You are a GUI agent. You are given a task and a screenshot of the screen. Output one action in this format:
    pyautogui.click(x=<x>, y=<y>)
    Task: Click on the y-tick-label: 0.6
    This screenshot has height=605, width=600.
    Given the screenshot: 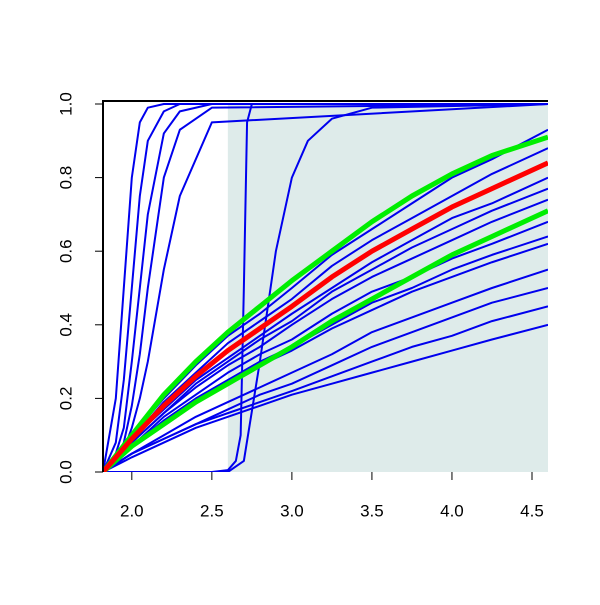 What is the action you would take?
    pyautogui.click(x=65, y=251)
    